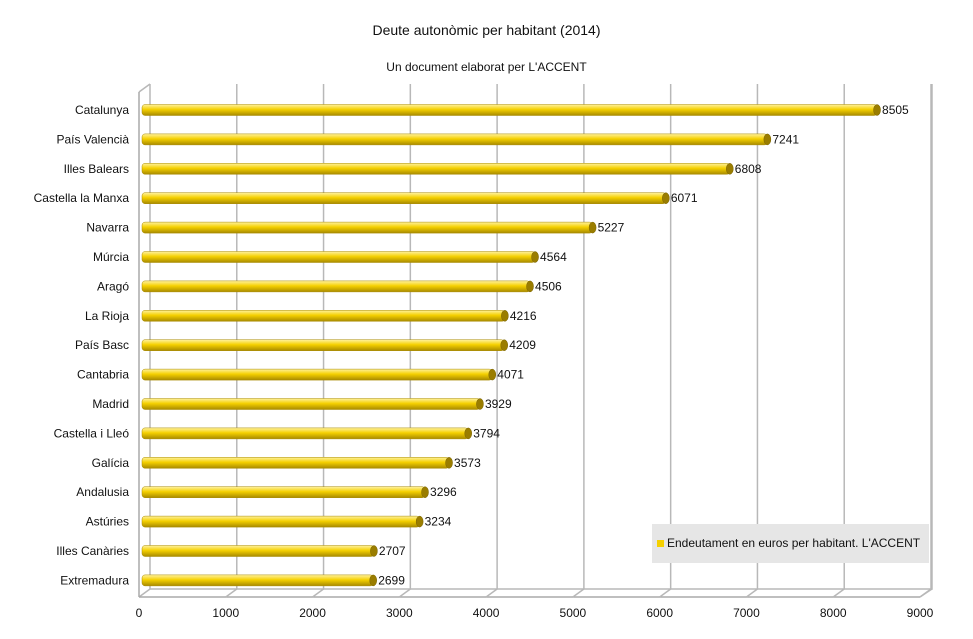  What do you see at coordinates (94, 580) in the screenshot?
I see `category-label: Extremadura` at bounding box center [94, 580].